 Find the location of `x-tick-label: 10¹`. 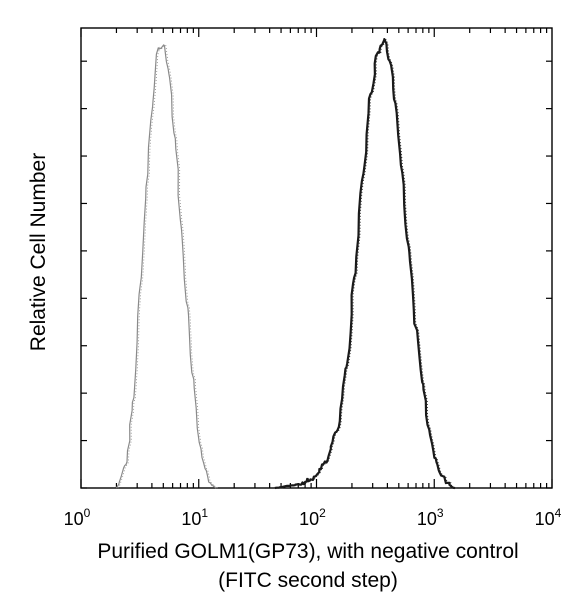

x-tick-label: 10¹ is located at coordinates (194, 517).